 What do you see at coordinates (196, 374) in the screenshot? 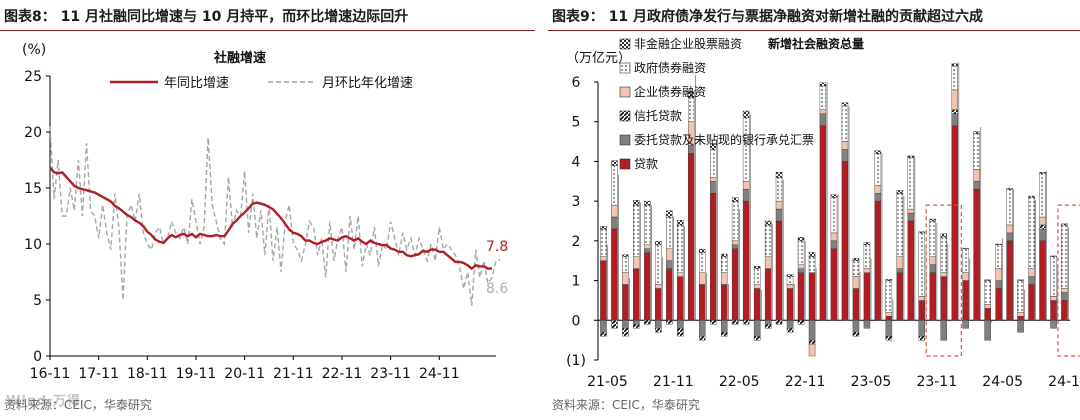
I see `x-tick-label: 19-11` at bounding box center [196, 374].